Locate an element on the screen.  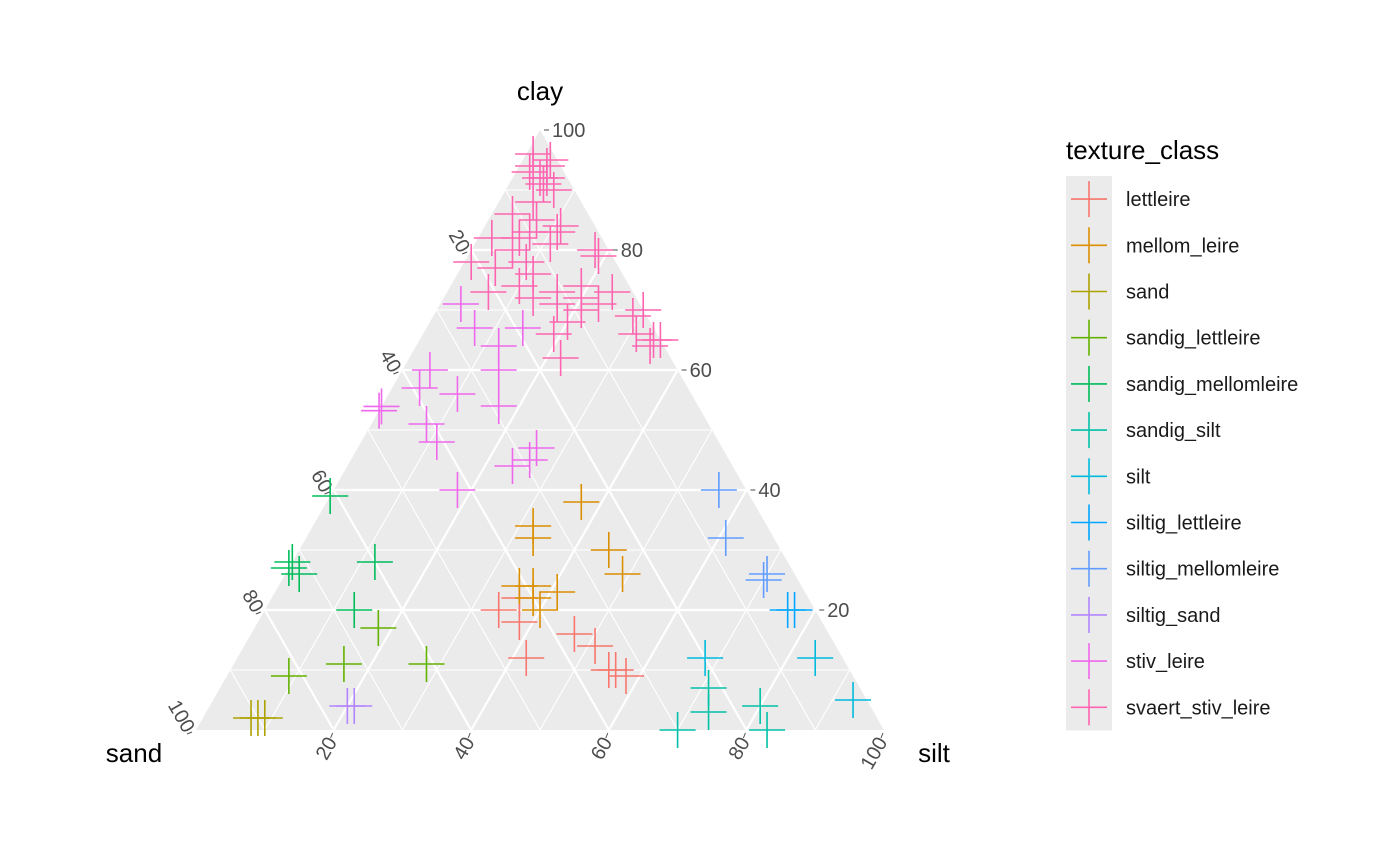
legend-label: stiv_leire is located at coordinates (1165, 662).